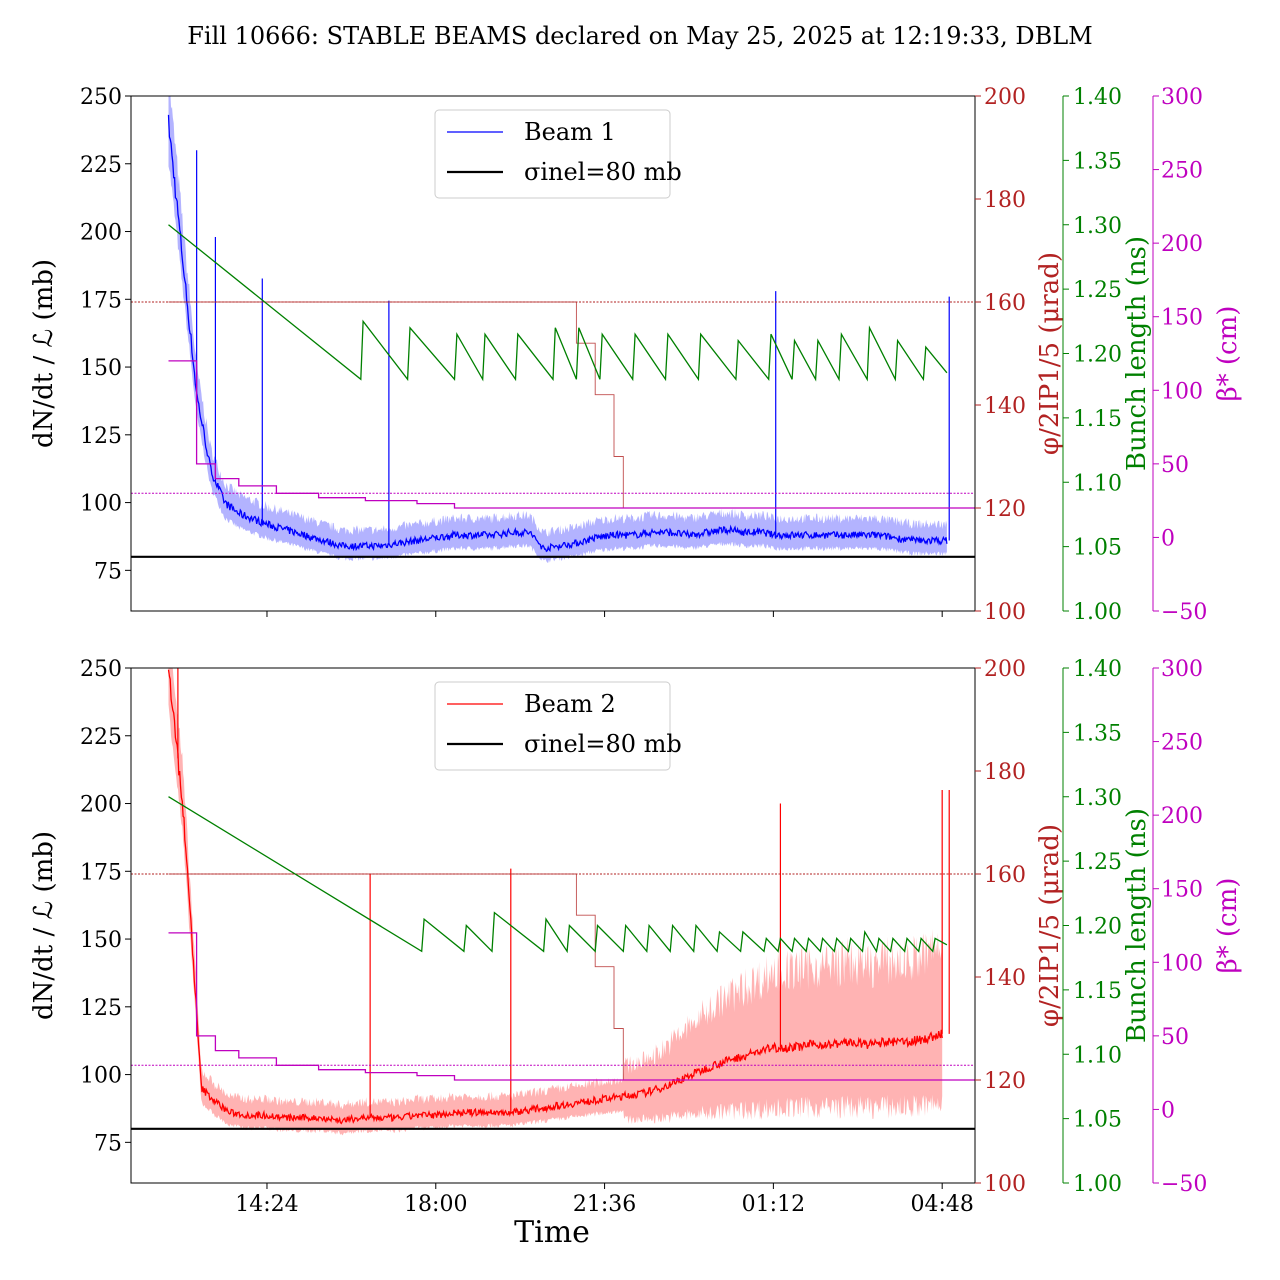 Image resolution: width=1280 pixels, height=1280 pixels. I want to click on x-axis-label: Time, so click(552, 1232).